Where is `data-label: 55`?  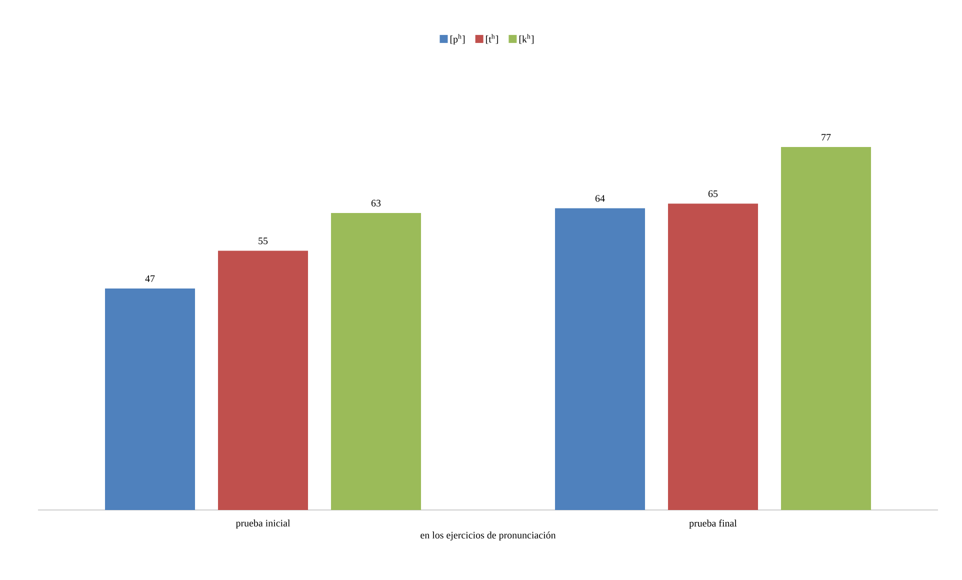
data-label: 55 is located at coordinates (263, 241).